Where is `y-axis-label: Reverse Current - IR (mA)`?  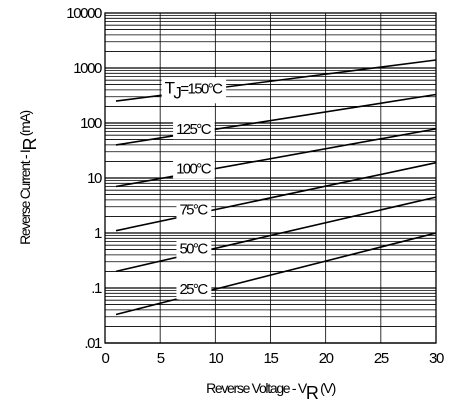 y-axis-label: Reverse Current - IR (mA) is located at coordinates (28, 177).